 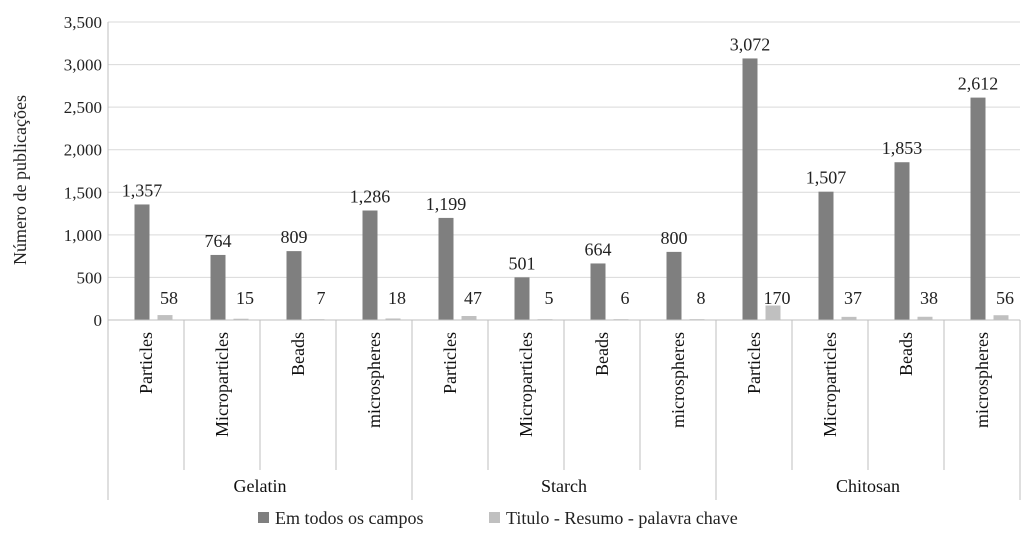 What do you see at coordinates (370, 197) in the screenshot?
I see `data-label: 1,286` at bounding box center [370, 197].